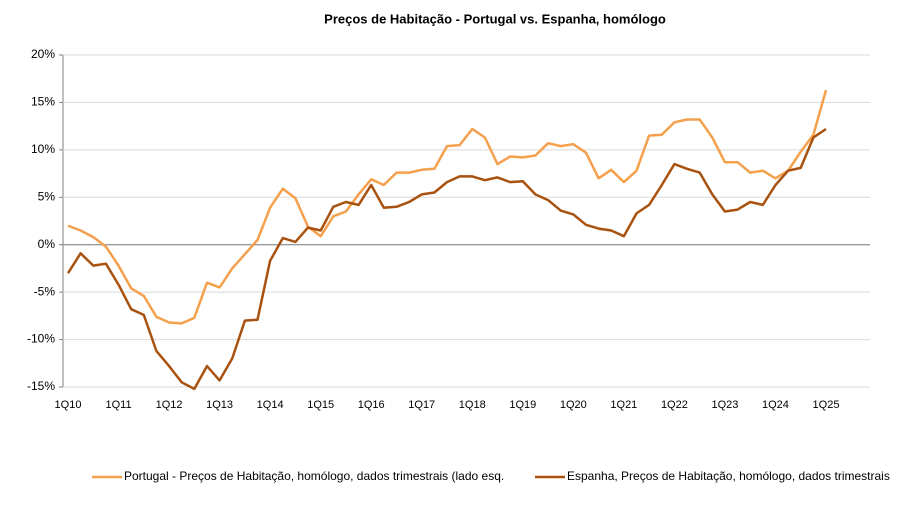 The image size is (915, 527). What do you see at coordinates (219, 405) in the screenshot?
I see `x-tick-label: 1Q13` at bounding box center [219, 405].